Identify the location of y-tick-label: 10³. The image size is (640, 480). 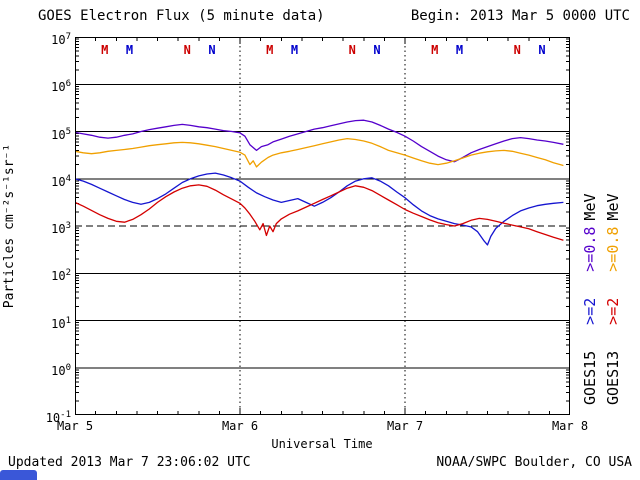
(61, 228).